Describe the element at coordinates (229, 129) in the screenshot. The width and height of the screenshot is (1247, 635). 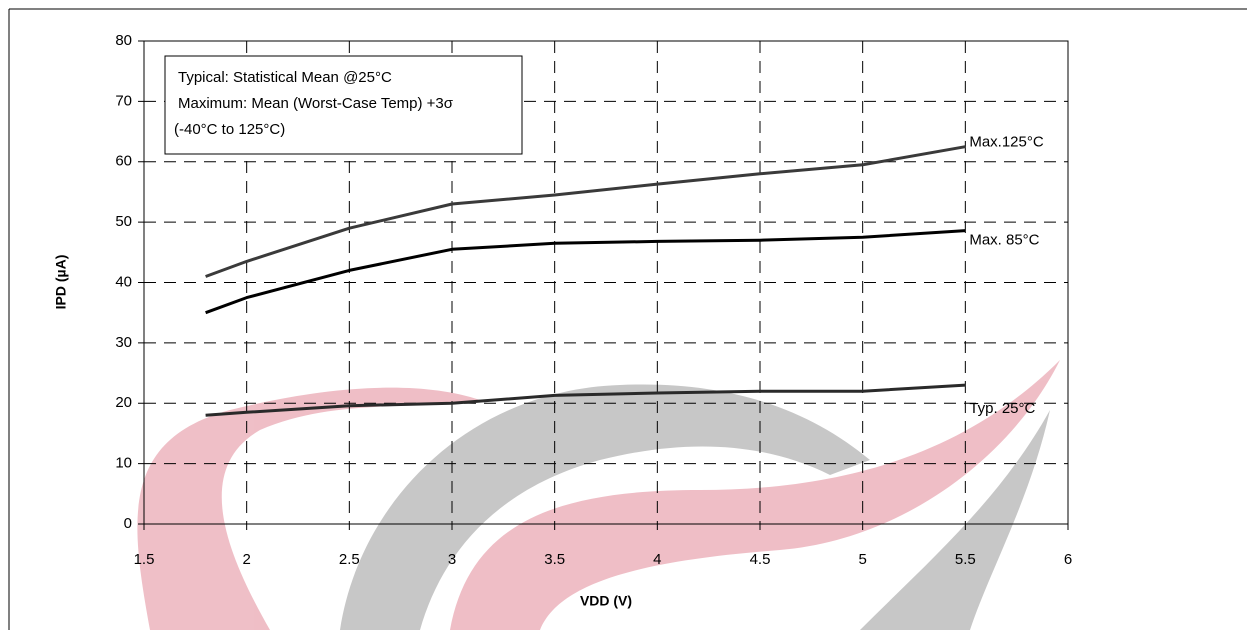
I see `annotation: (-40°C to 125°C)` at that location.